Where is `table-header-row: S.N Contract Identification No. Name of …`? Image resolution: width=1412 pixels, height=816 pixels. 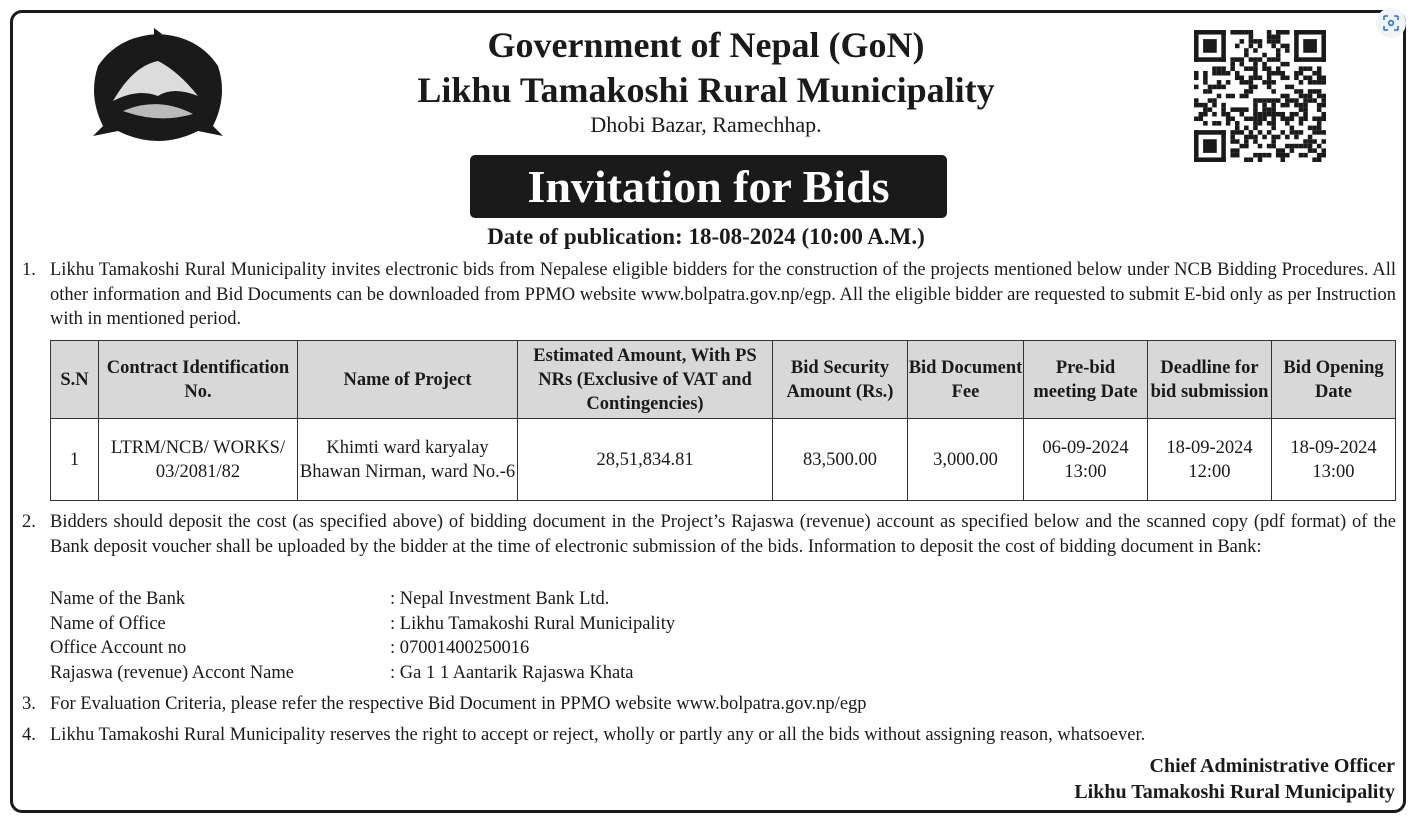
table-header-row: S.N Contract Identification No. Name of … is located at coordinates (723, 379).